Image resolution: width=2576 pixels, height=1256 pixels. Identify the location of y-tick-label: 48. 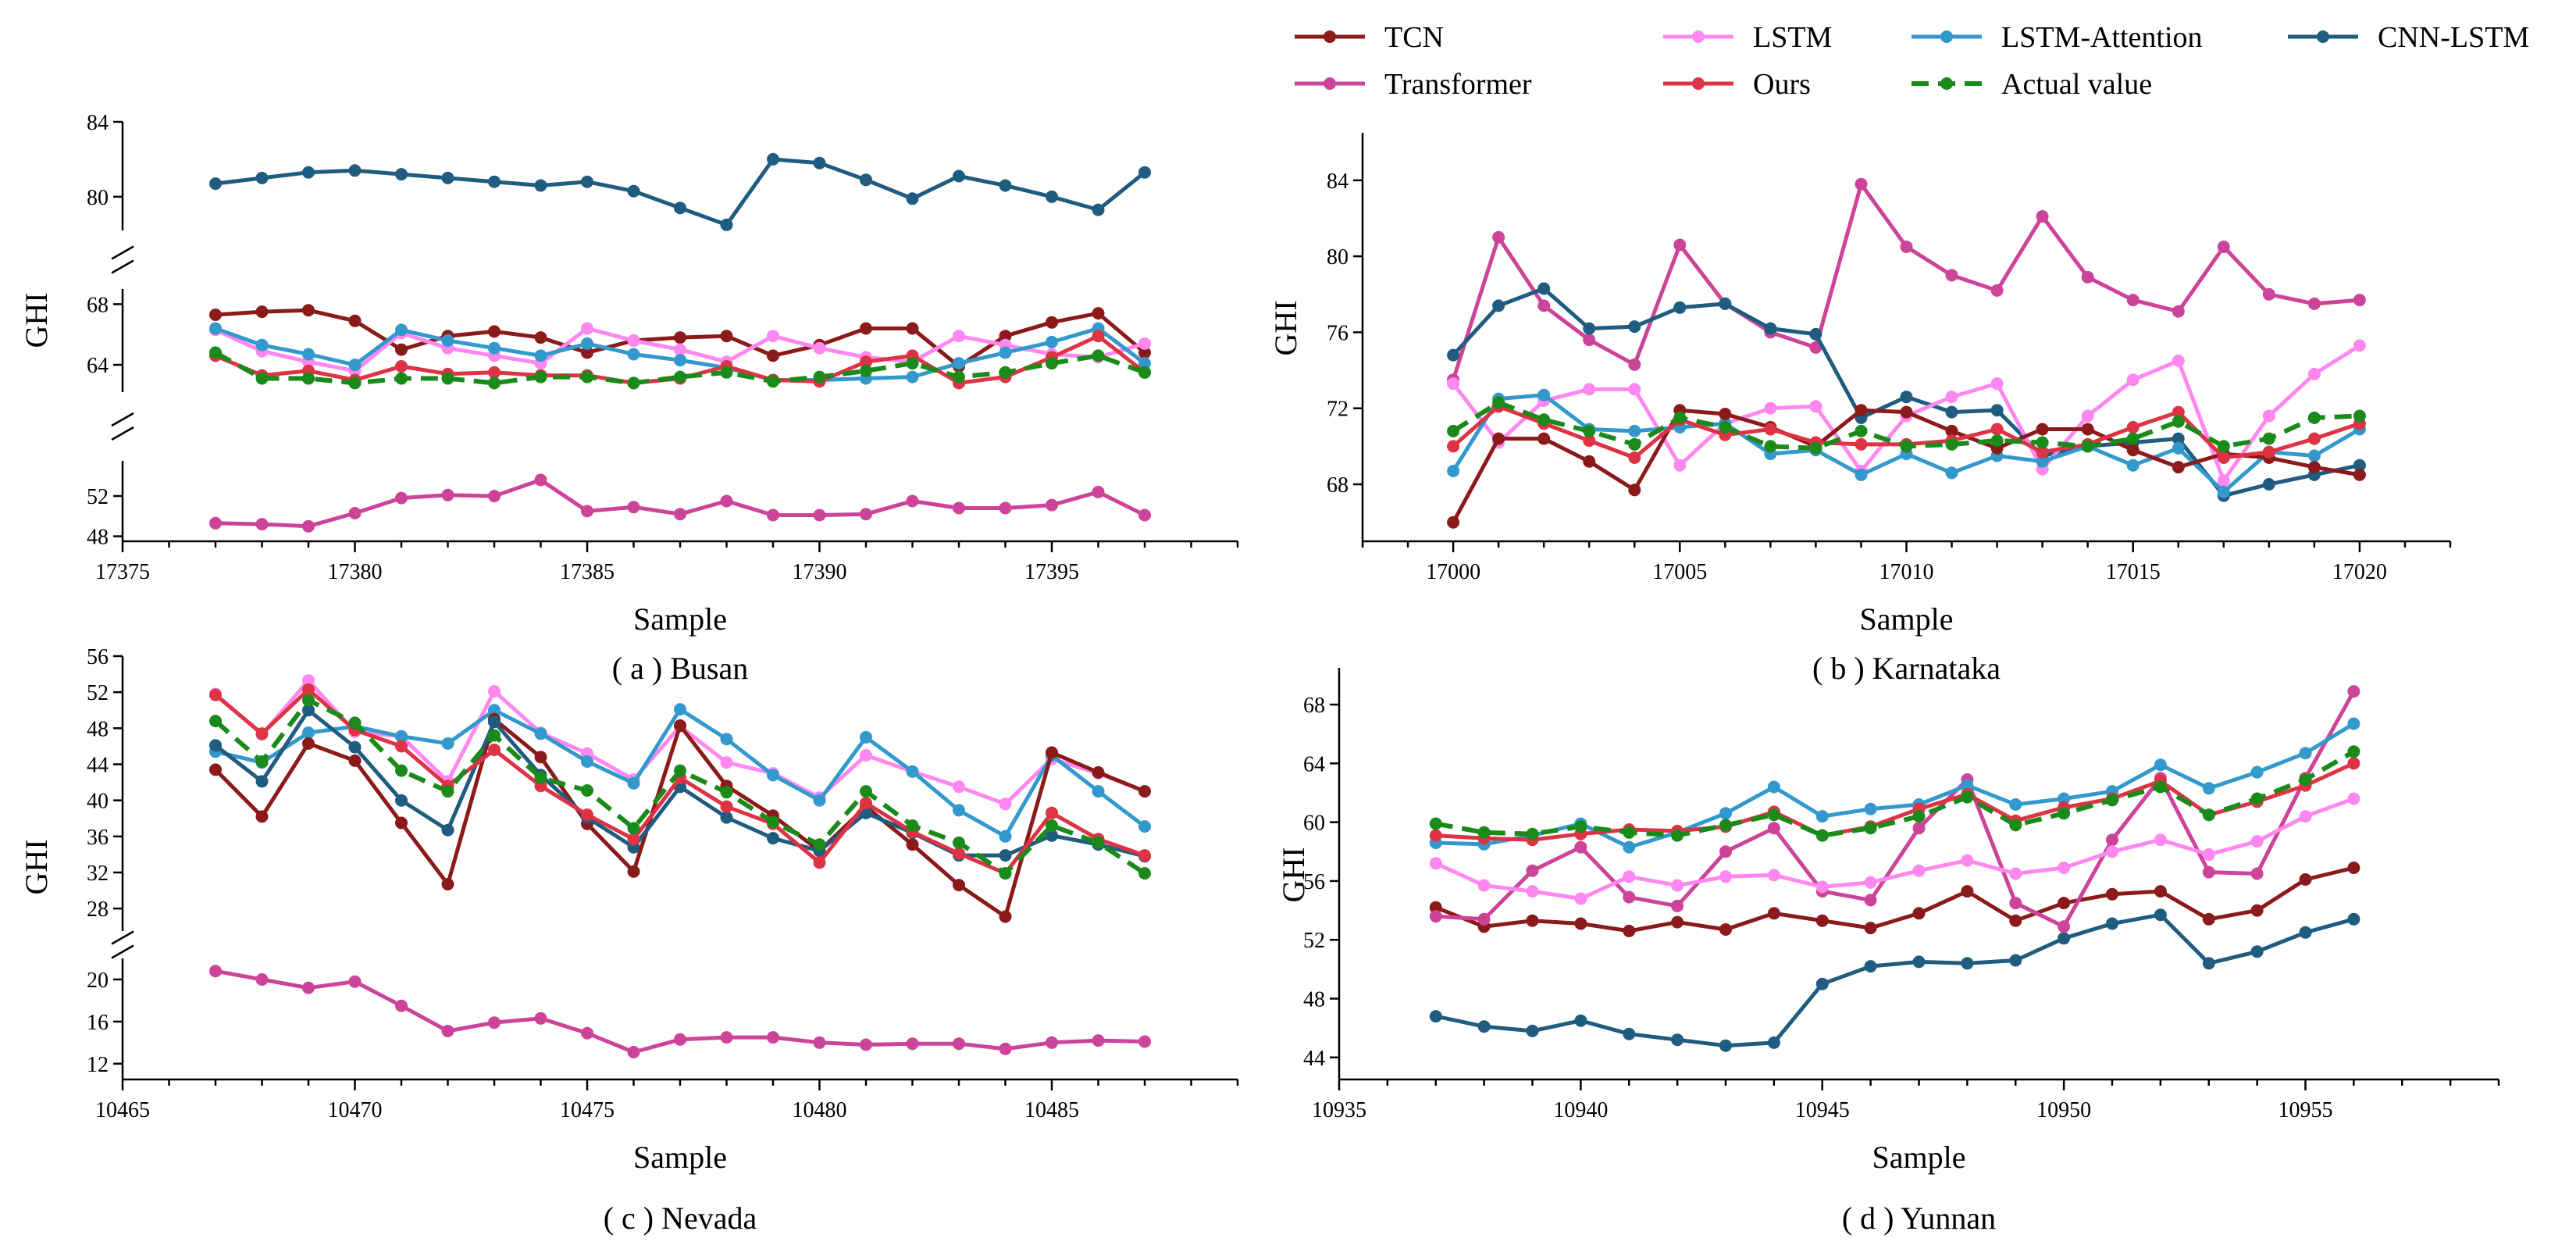
(1314, 999).